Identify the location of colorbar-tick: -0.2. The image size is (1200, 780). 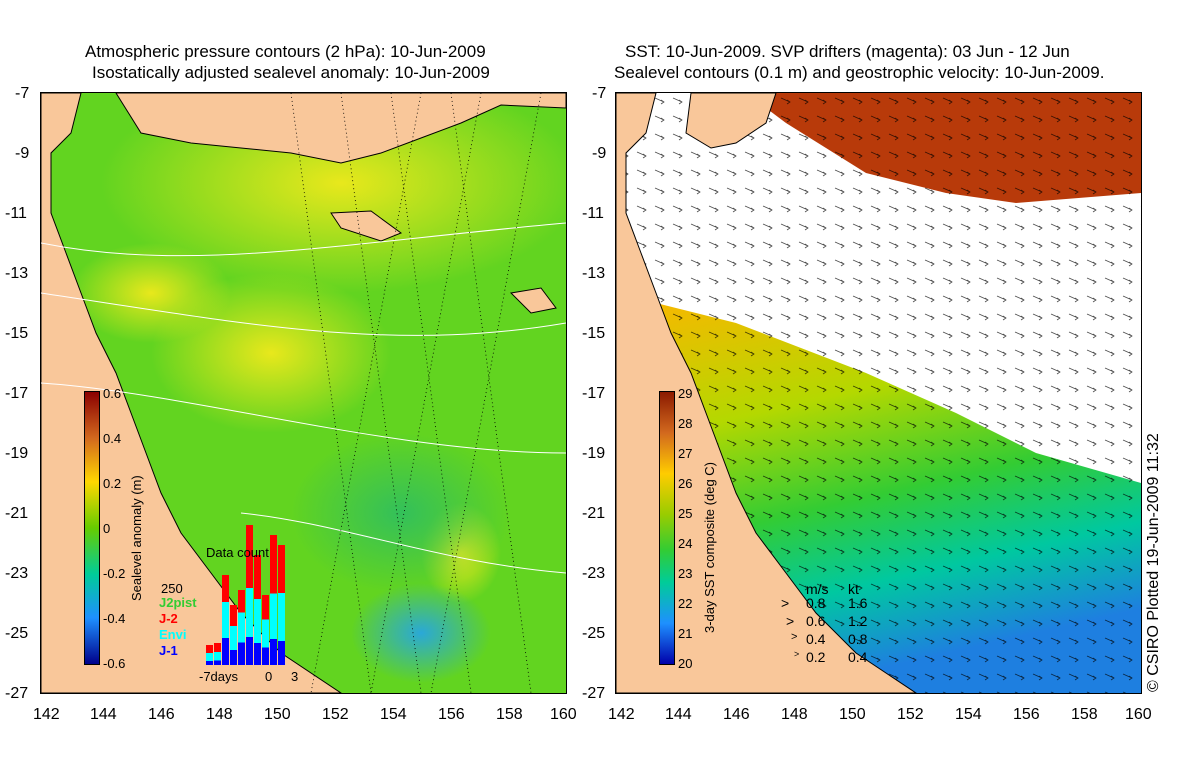
(114, 573).